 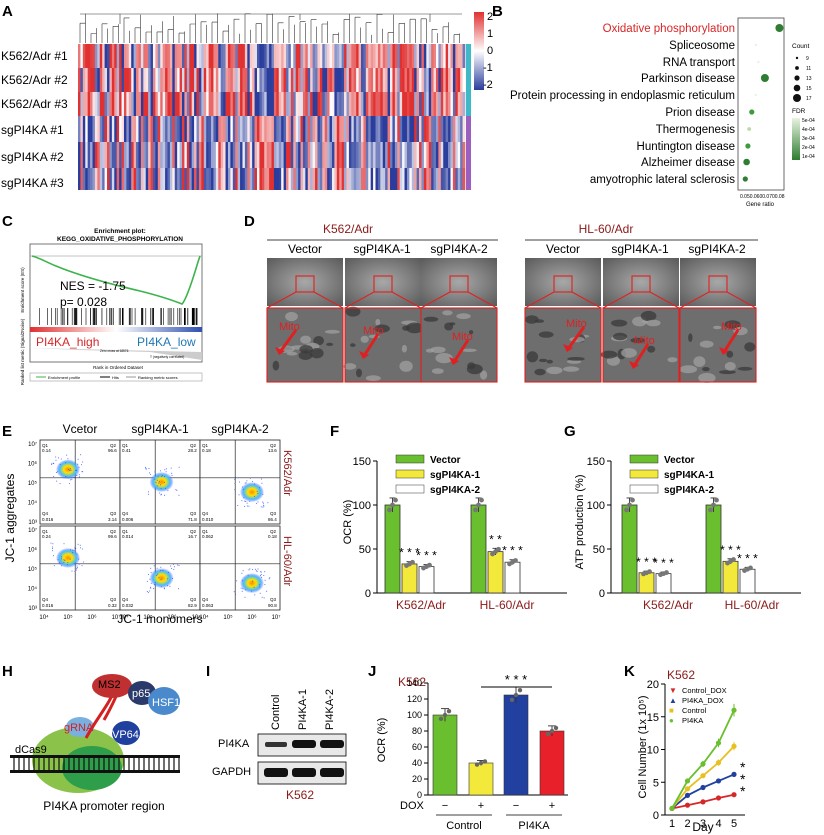 I want to click on legend-label: Control_DOX, so click(x=704, y=690).